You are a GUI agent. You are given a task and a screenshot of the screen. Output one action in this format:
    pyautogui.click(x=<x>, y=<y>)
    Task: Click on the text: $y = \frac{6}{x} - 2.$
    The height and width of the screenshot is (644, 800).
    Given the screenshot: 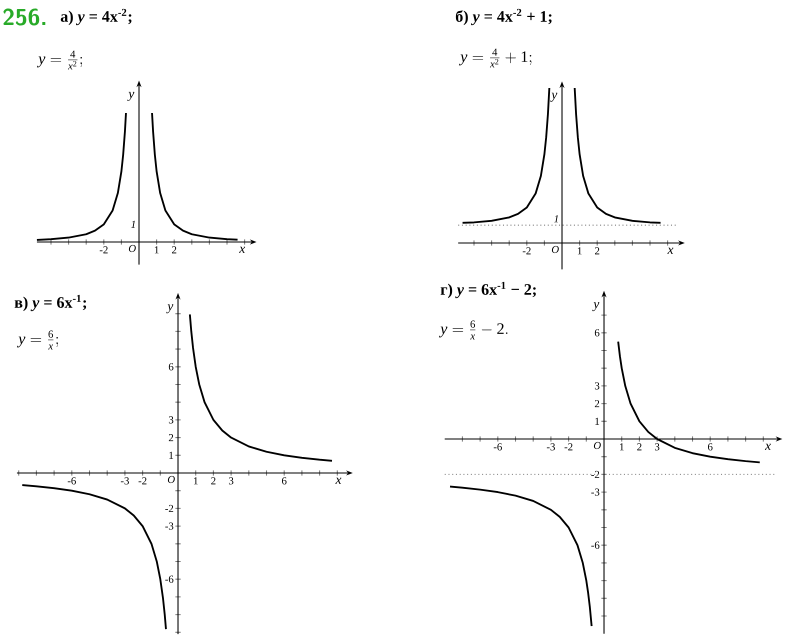 What is the action you would take?
    pyautogui.click(x=473, y=330)
    